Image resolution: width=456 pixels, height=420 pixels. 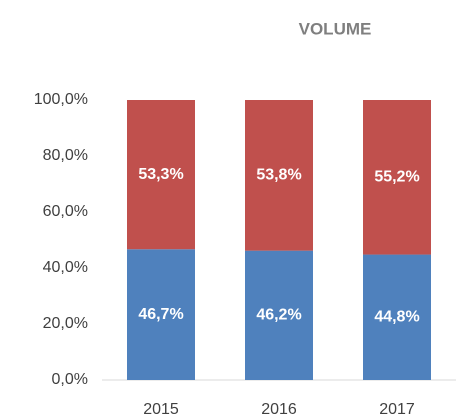 I want to click on data-label: 46,2%, so click(x=278, y=315).